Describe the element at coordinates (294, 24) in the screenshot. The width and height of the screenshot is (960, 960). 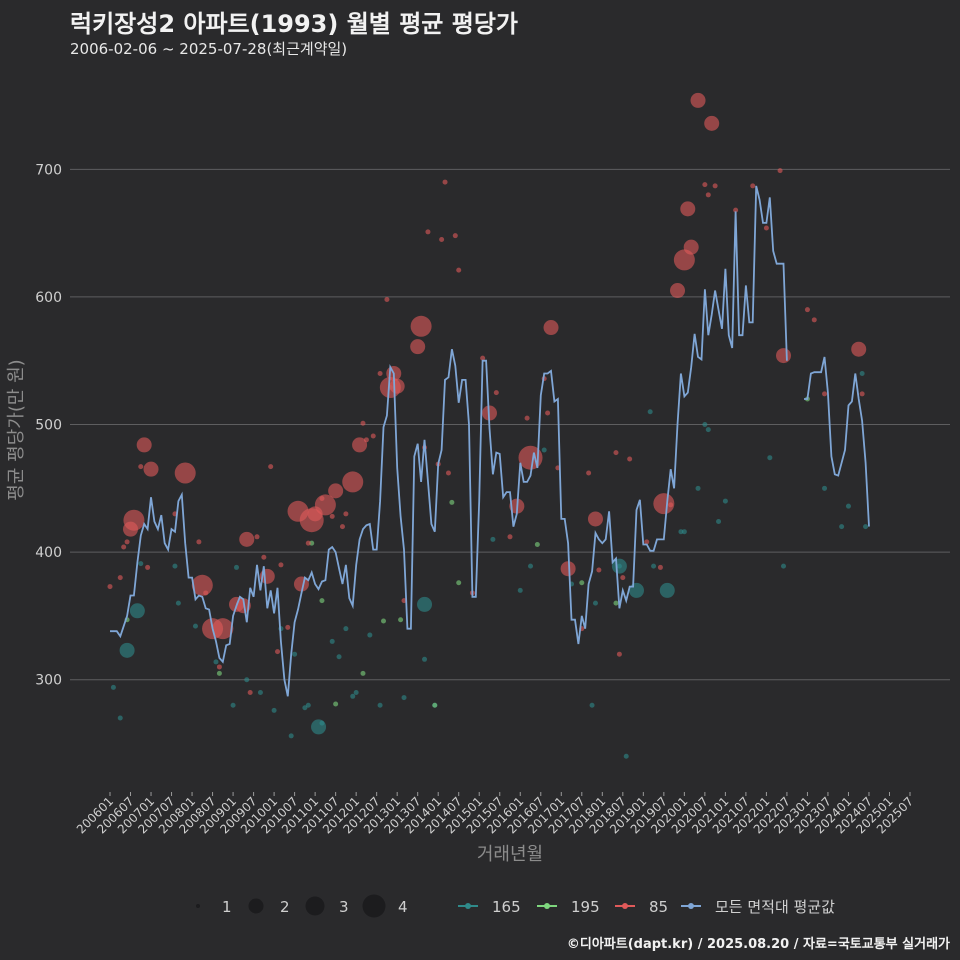
I see `chart-title: 럭키장성2 아파트(1993) 월별 평균 평당가` at that location.